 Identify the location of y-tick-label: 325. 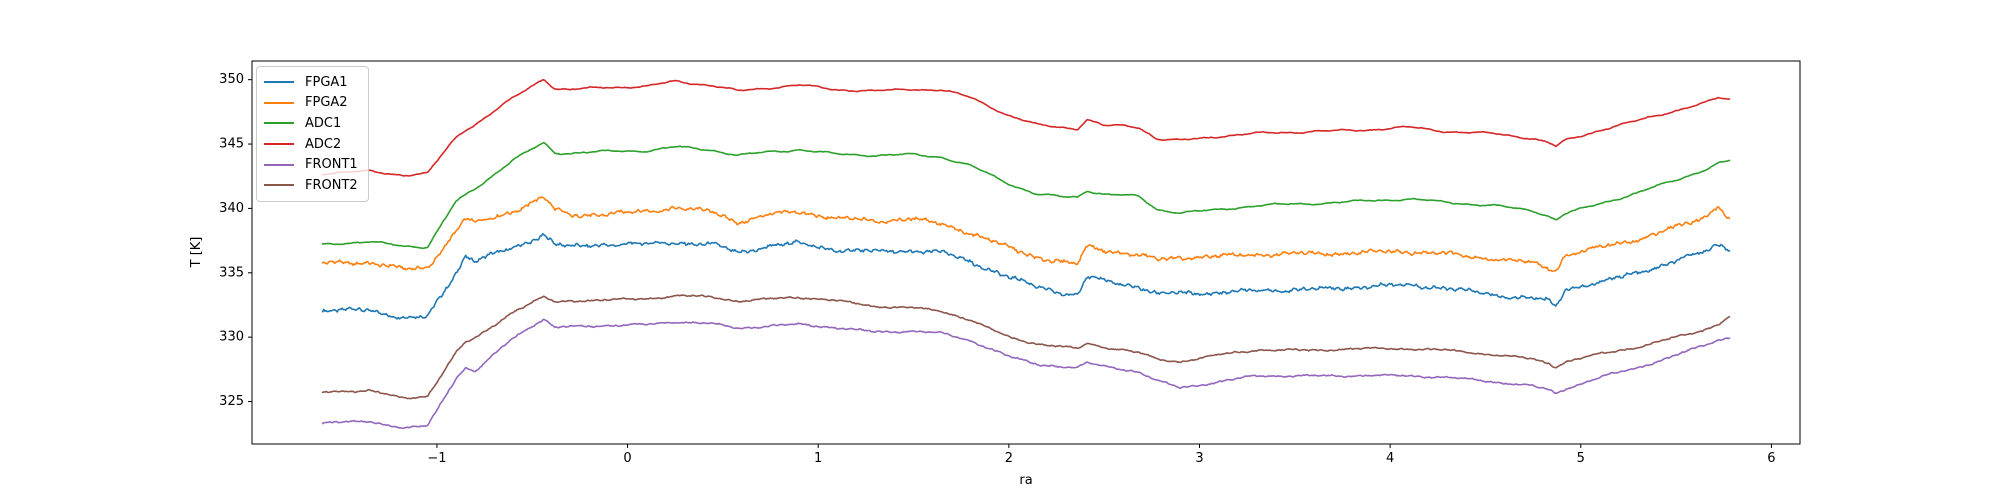
(231, 401).